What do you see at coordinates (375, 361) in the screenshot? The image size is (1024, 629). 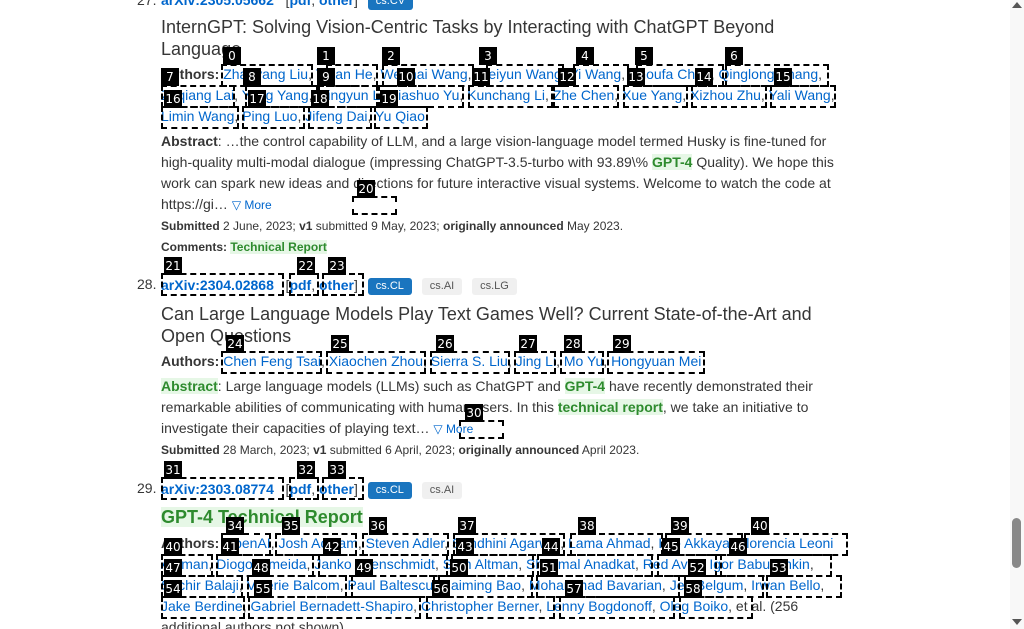 I see `author-link: Xiaochen Zhou` at bounding box center [375, 361].